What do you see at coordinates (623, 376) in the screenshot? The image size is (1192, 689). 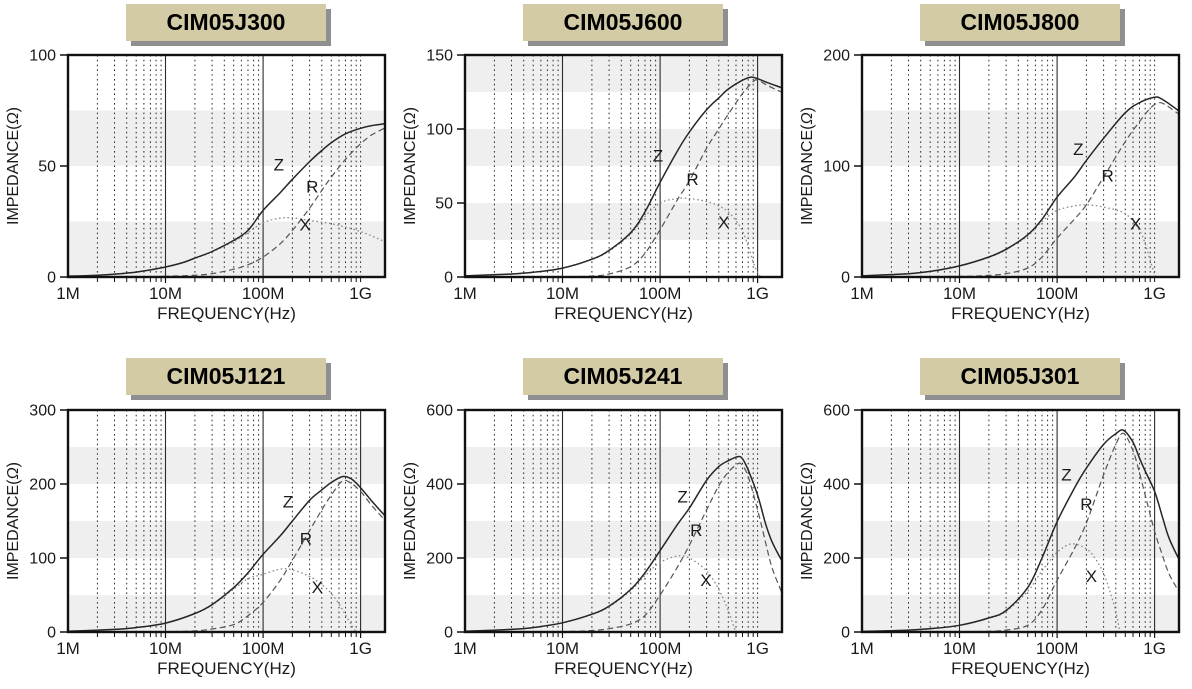 I see `chart-title: CIM05J241` at bounding box center [623, 376].